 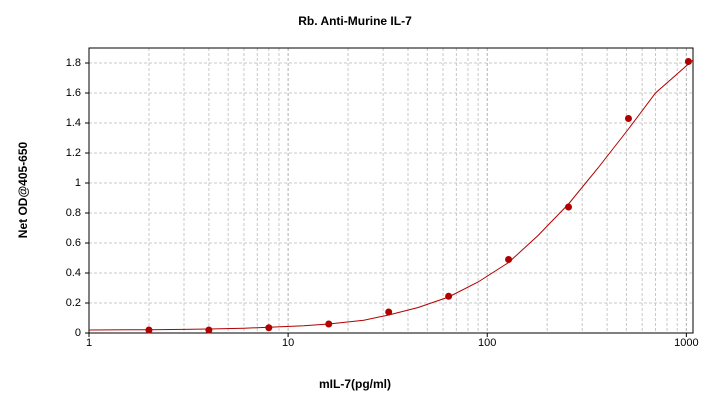 What do you see at coordinates (78, 333) in the screenshot?
I see `y-tick-label: 0` at bounding box center [78, 333].